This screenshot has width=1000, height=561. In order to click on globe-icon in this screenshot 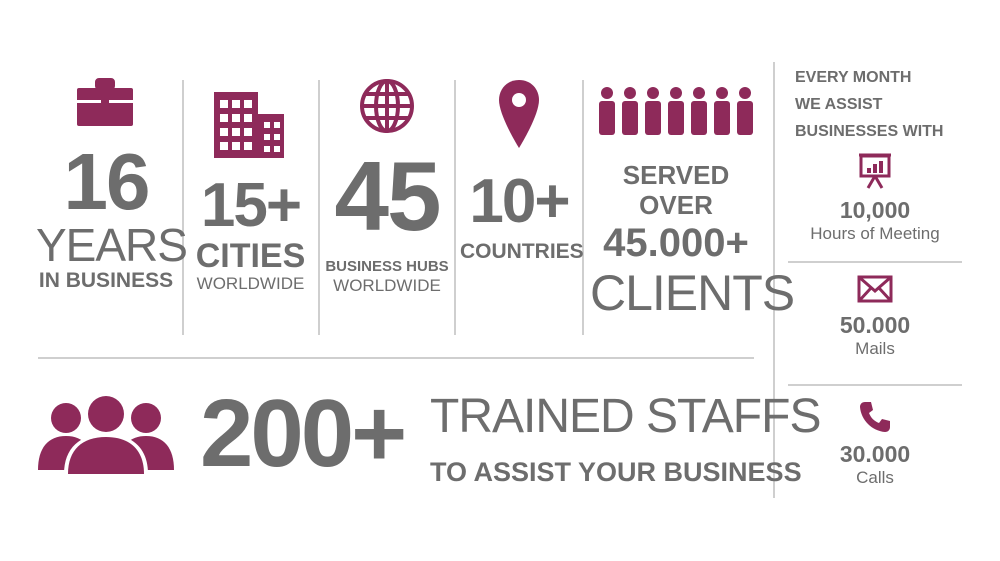, I will do `click(387, 106)`.